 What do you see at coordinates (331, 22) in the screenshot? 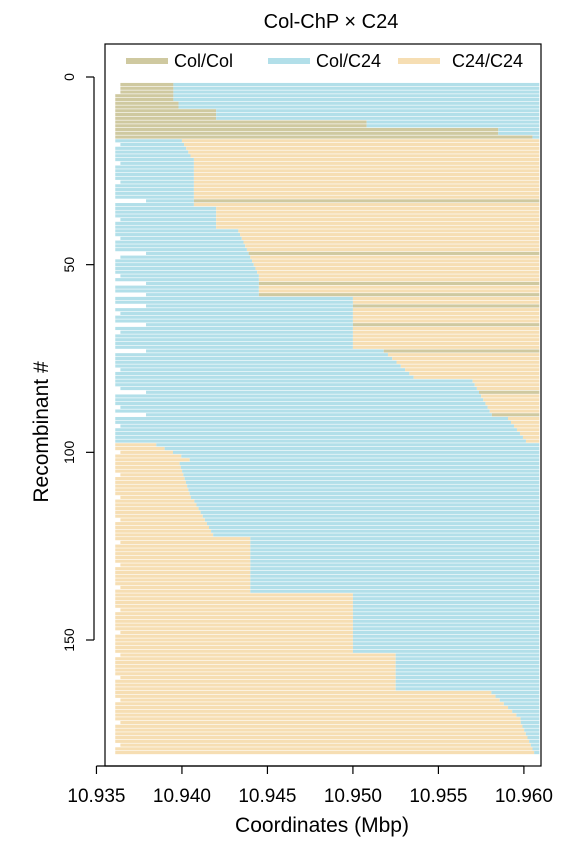
I see `chart-title: Col-ChP × C24` at bounding box center [331, 22].